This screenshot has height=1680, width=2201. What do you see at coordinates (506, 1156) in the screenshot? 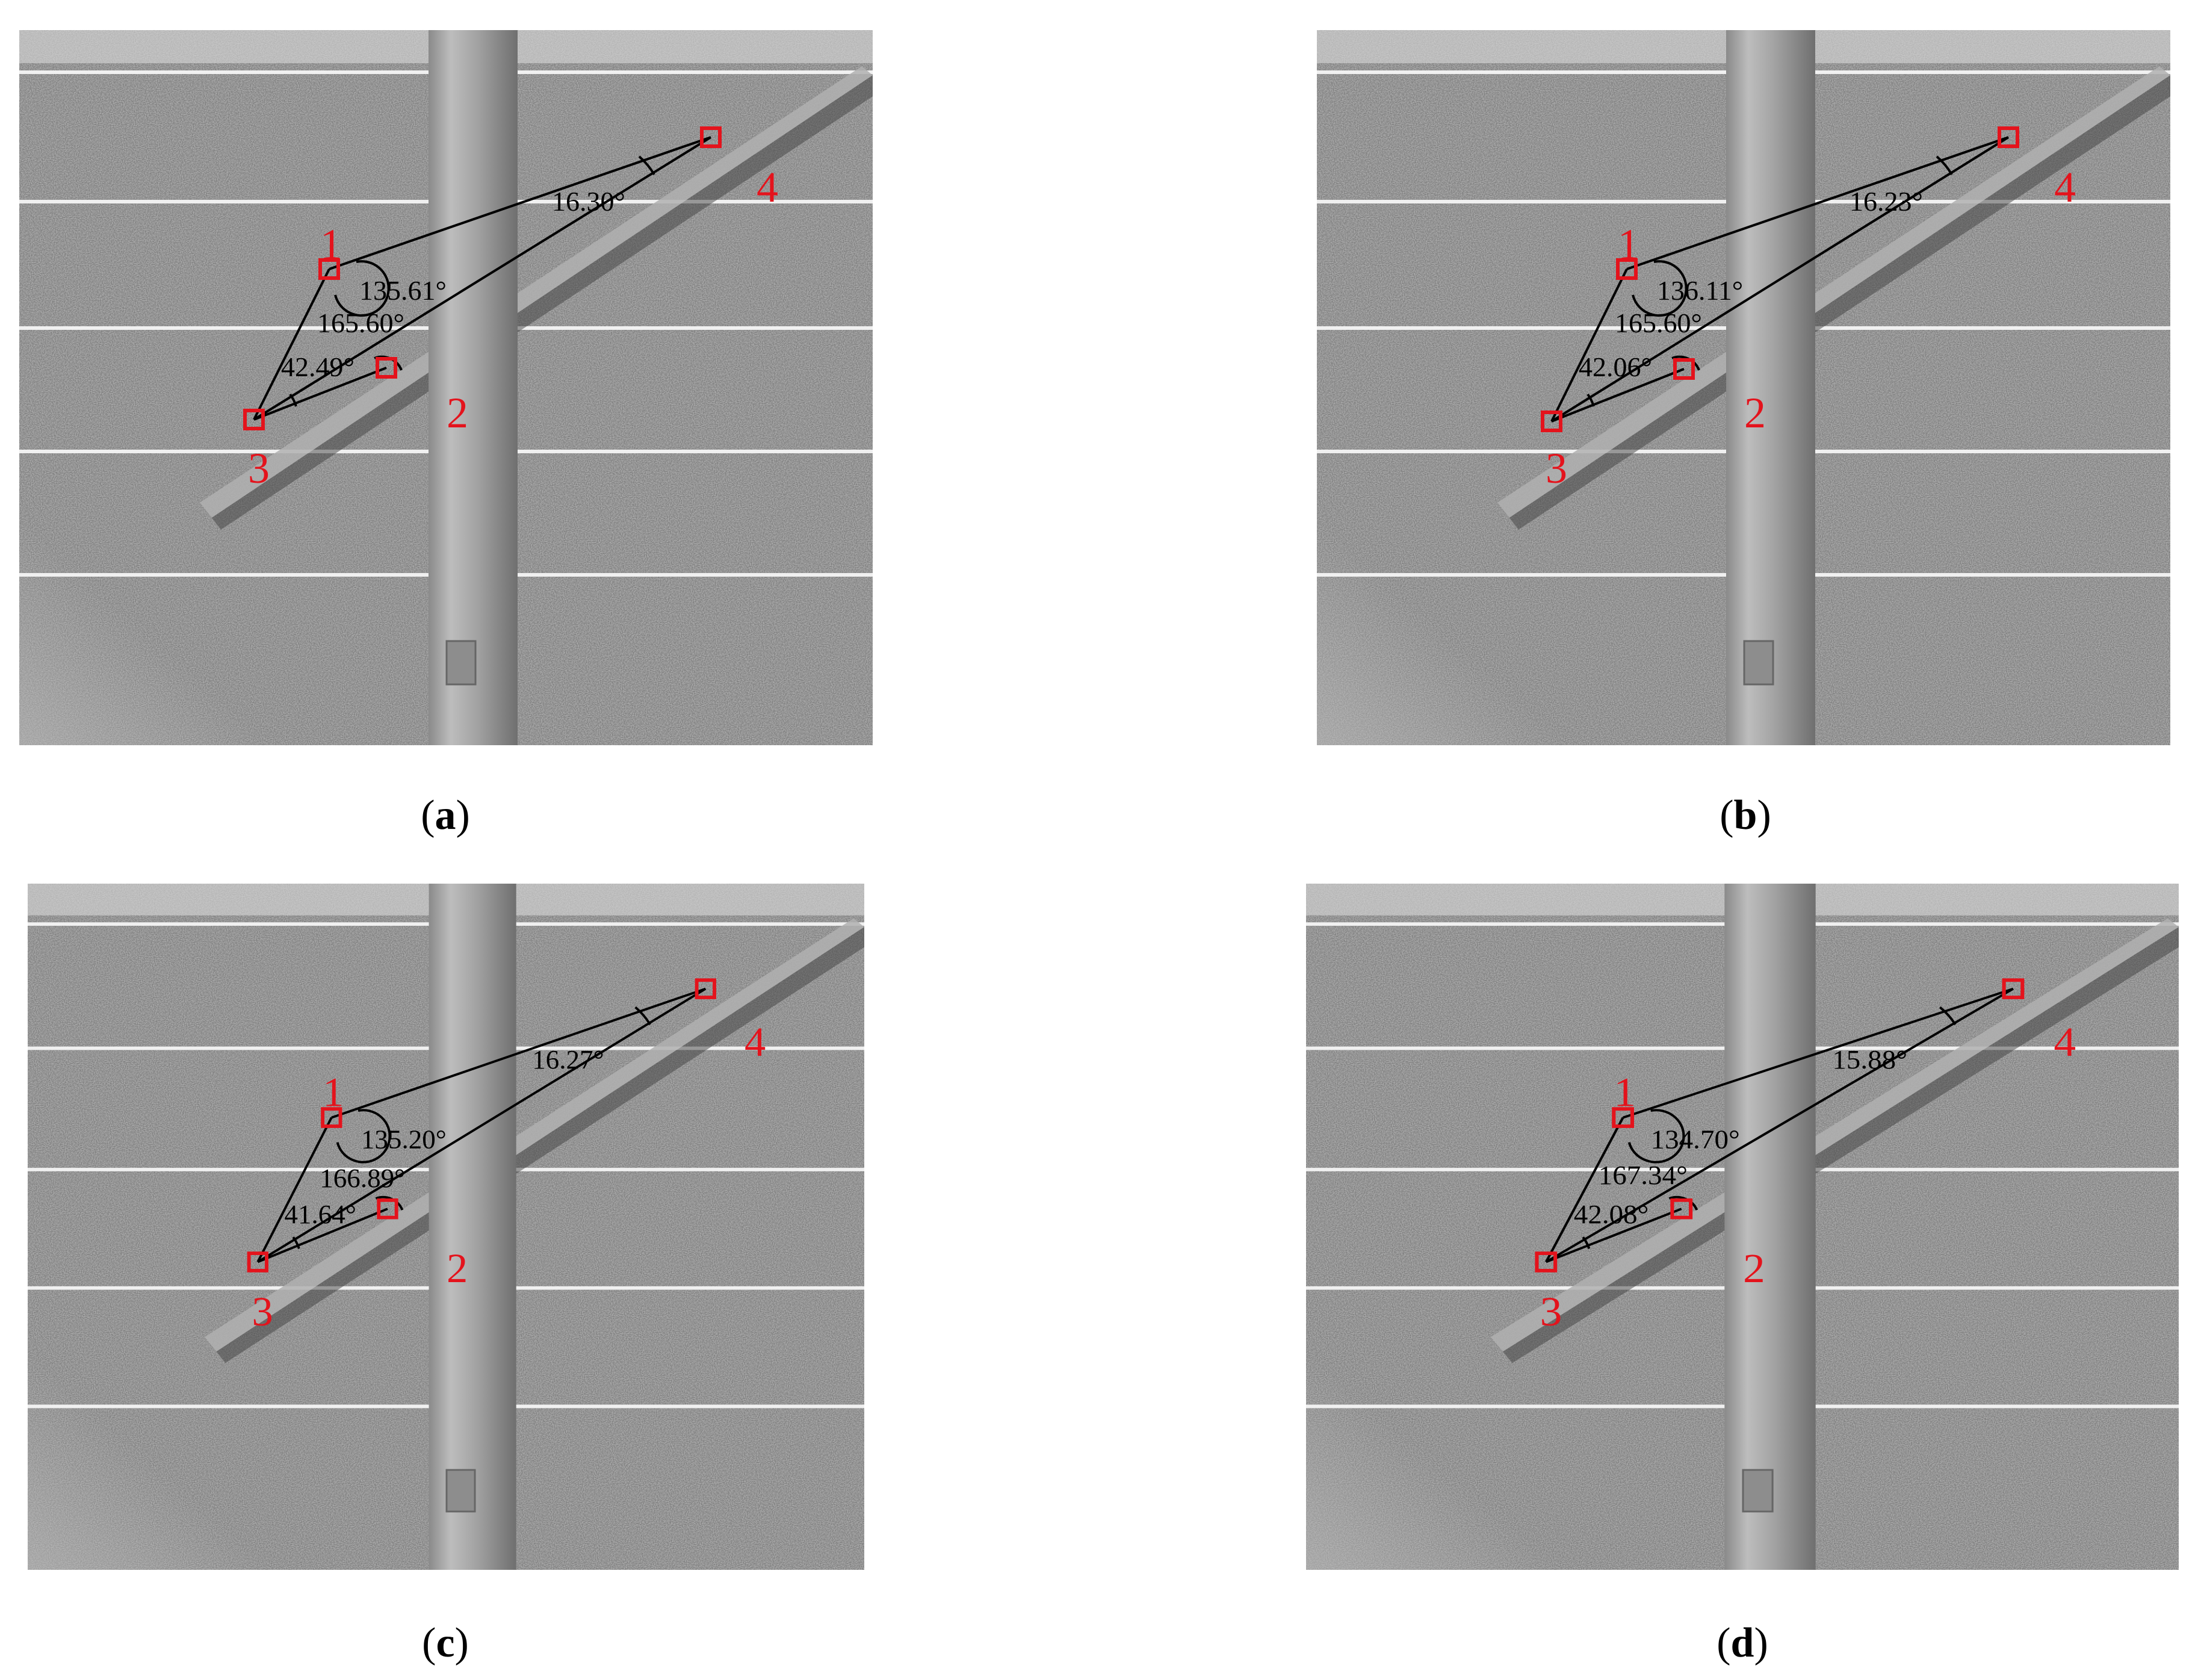
I see `overlay-c: 16.27° 135.20° 166.89° 41.64° 1 2 3 4` at bounding box center [506, 1156].